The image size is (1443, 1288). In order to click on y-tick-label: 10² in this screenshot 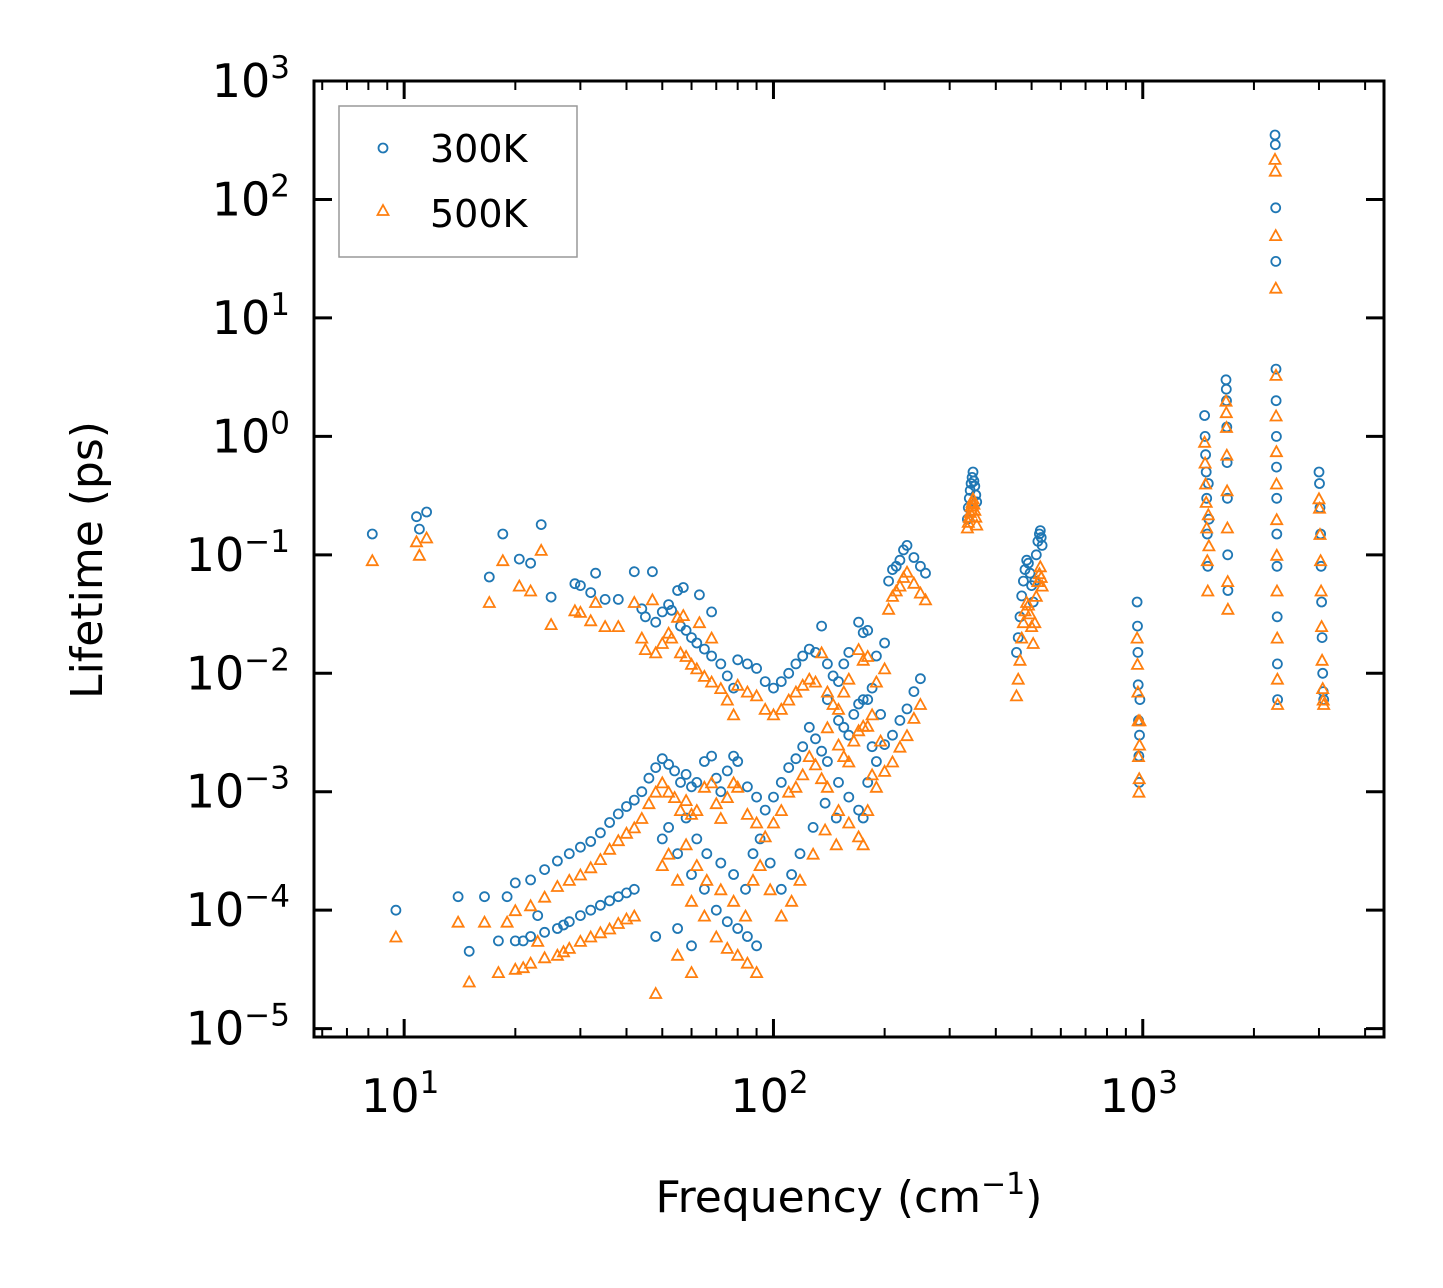, I will do `click(251, 198)`.